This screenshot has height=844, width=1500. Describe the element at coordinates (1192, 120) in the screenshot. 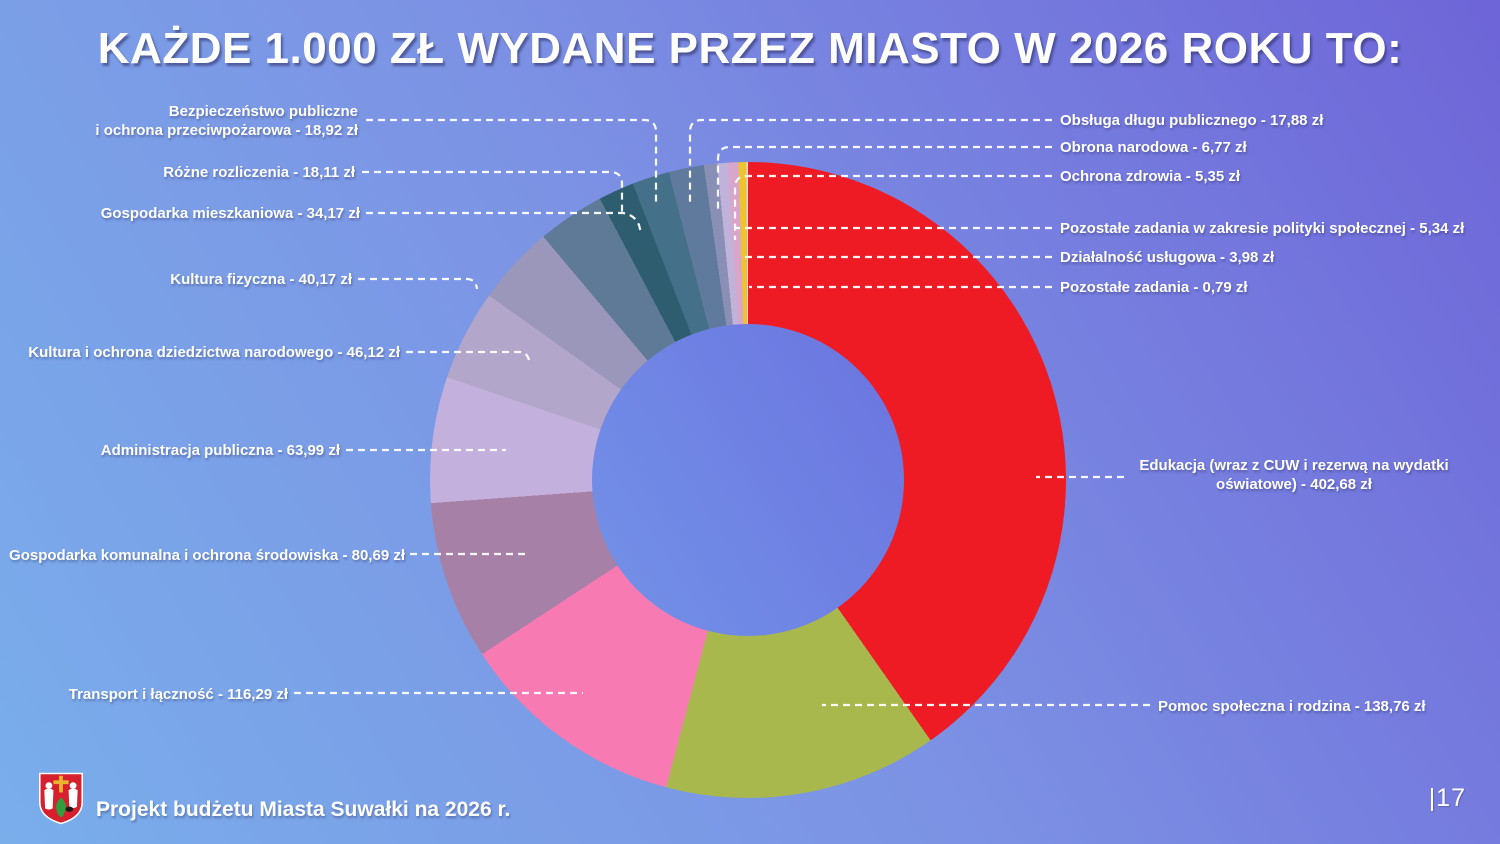

I see `label-obsluga-dlugu: Obsługa długu publicznego - 17,88 zł` at that location.